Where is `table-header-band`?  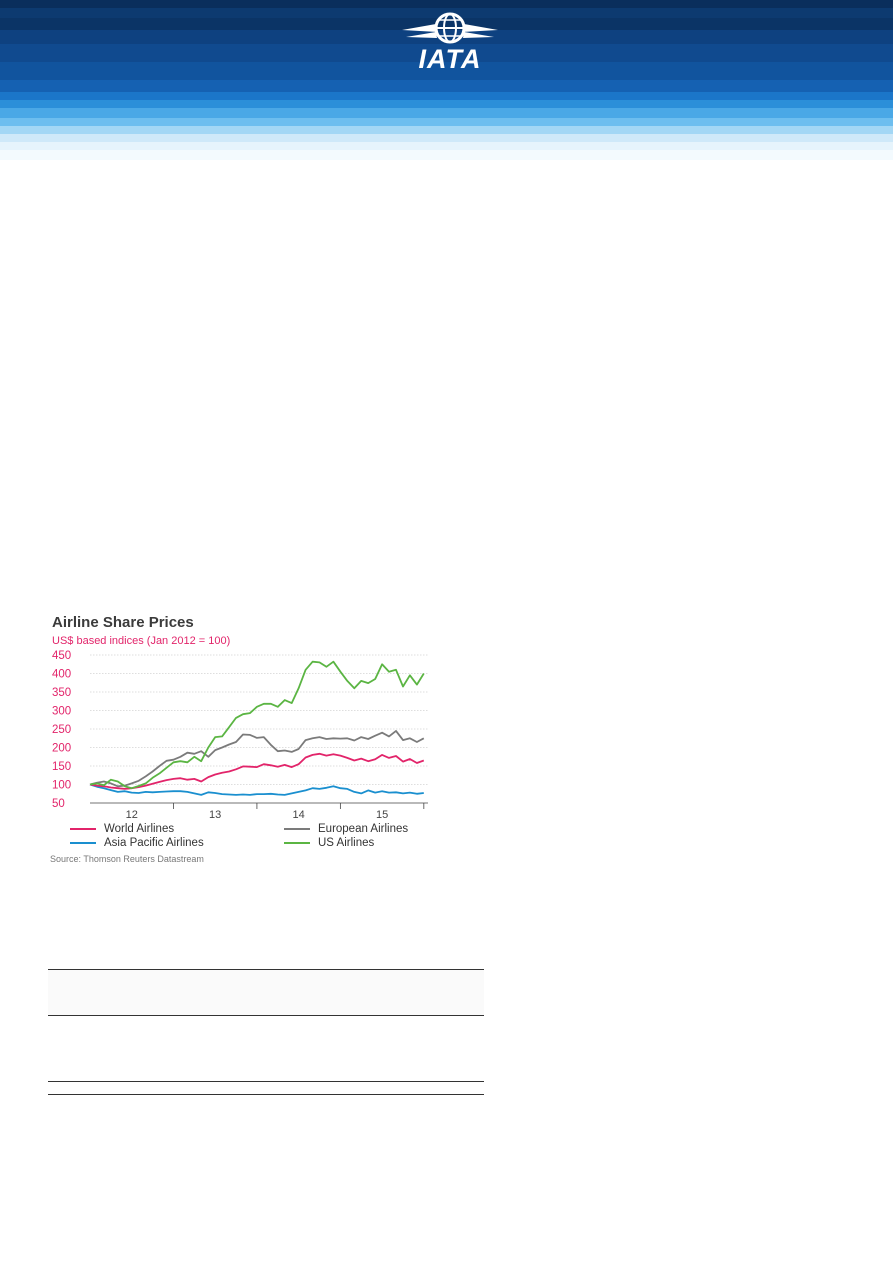
table-header-band is located at coordinates (266, 992).